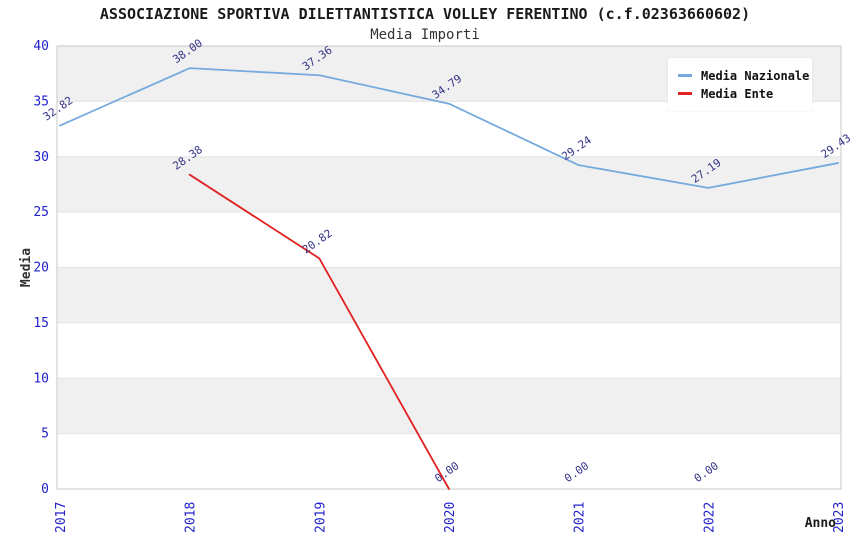 Image resolution: width=850 pixels, height=550 pixels. Describe the element at coordinates (41, 212) in the screenshot. I see `y-tick-label: 25` at that location.